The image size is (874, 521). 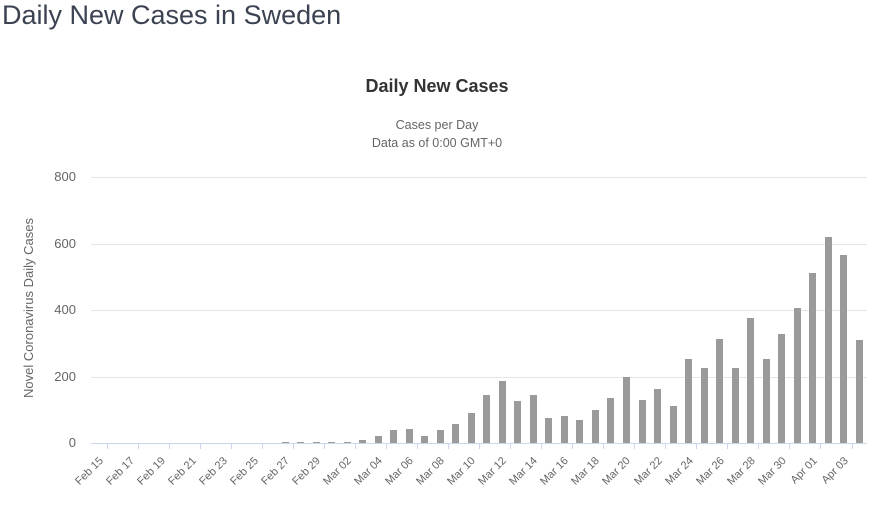 What do you see at coordinates (437, 143) in the screenshot?
I see `chart-subtitle-line2: Data as of 0:00 GMT+0` at bounding box center [437, 143].